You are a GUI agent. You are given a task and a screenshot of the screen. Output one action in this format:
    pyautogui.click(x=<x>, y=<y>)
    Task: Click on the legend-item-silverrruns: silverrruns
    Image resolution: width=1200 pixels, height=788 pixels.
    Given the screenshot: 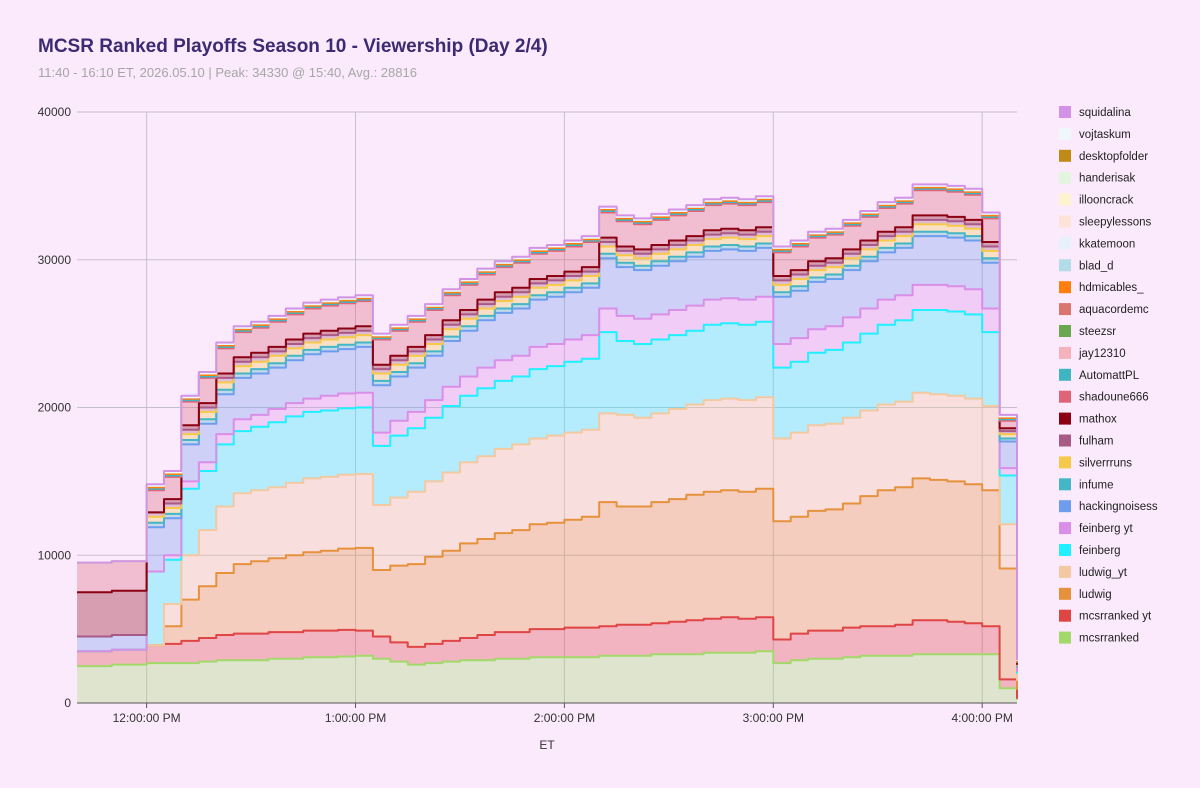 What is the action you would take?
    pyautogui.click(x=1095, y=462)
    